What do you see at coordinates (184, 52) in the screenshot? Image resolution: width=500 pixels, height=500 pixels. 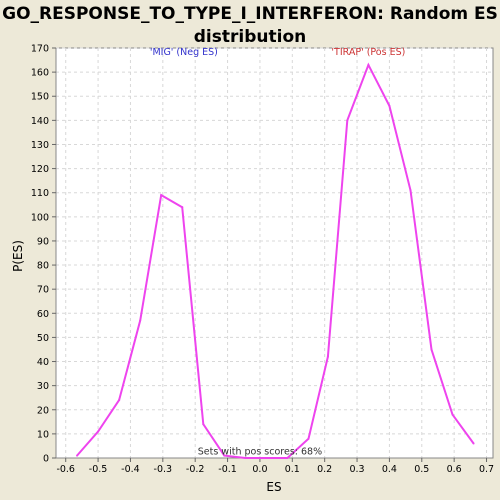 I see `chart-annotation: 'MIG' (Neg ES)` at bounding box center [184, 52].